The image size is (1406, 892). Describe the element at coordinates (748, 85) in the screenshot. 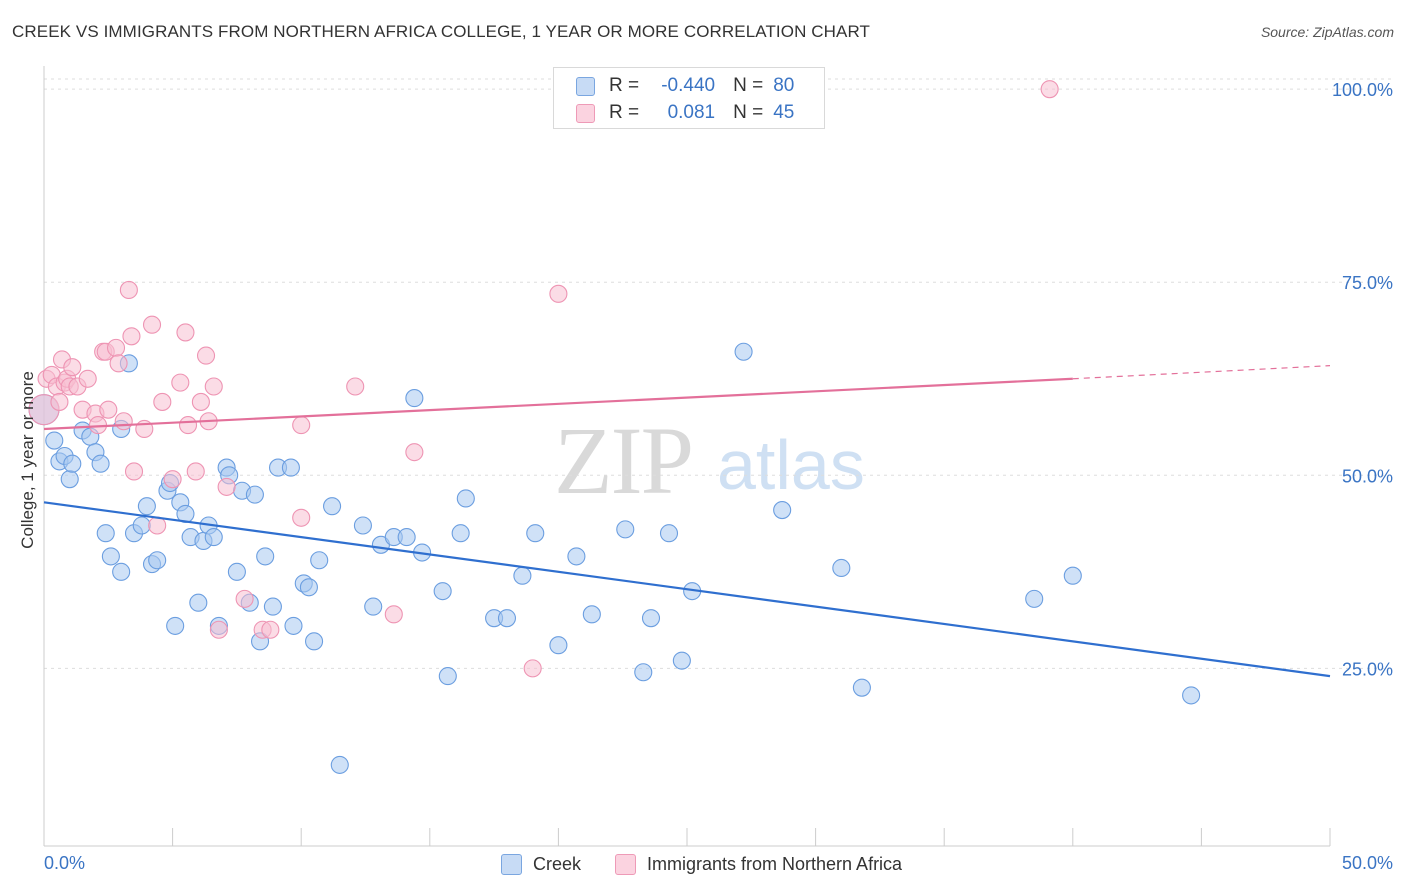

I see `n-label: N =` at that location.